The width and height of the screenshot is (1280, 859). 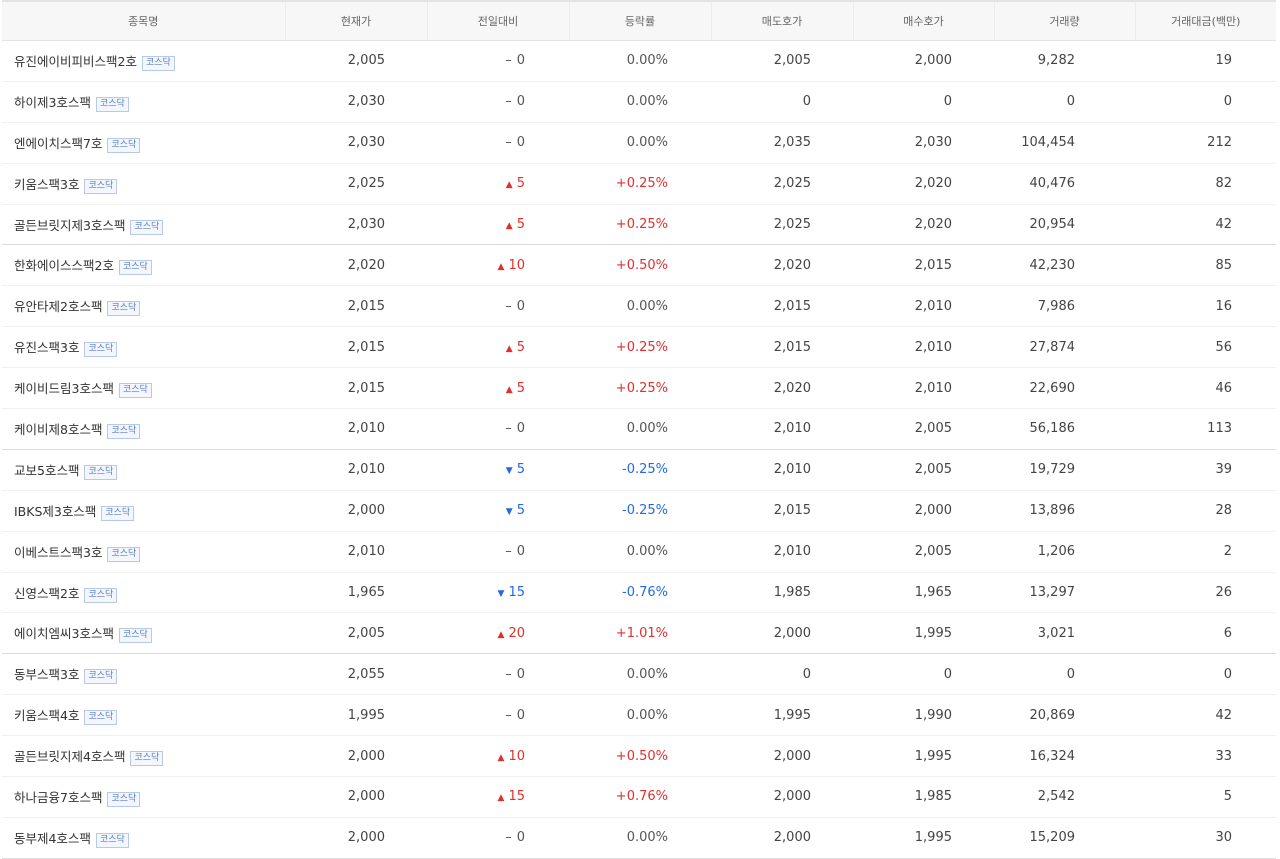 I want to click on stock-name-cell: 이베스트스팩3호 코스닥, so click(x=143, y=552).